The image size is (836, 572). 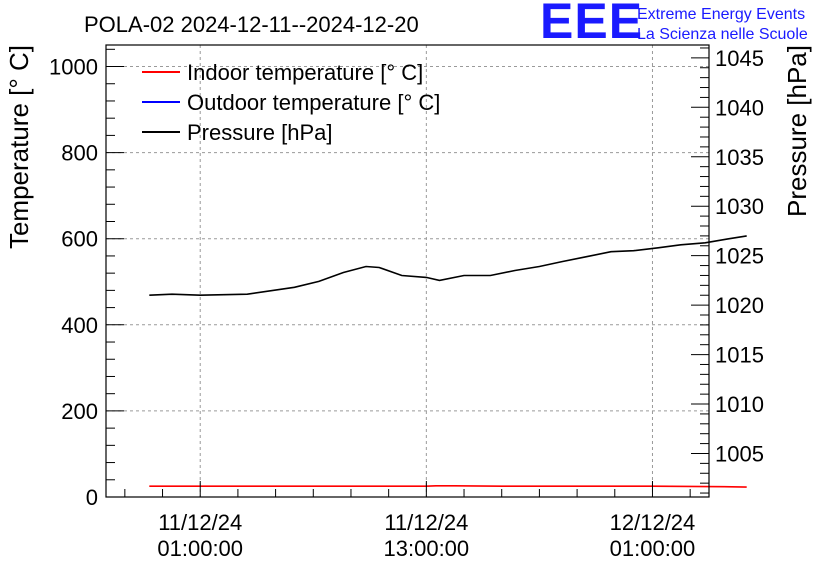 What do you see at coordinates (797, 131) in the screenshot?
I see `right-axis-title: Pressure [hPa]` at bounding box center [797, 131].